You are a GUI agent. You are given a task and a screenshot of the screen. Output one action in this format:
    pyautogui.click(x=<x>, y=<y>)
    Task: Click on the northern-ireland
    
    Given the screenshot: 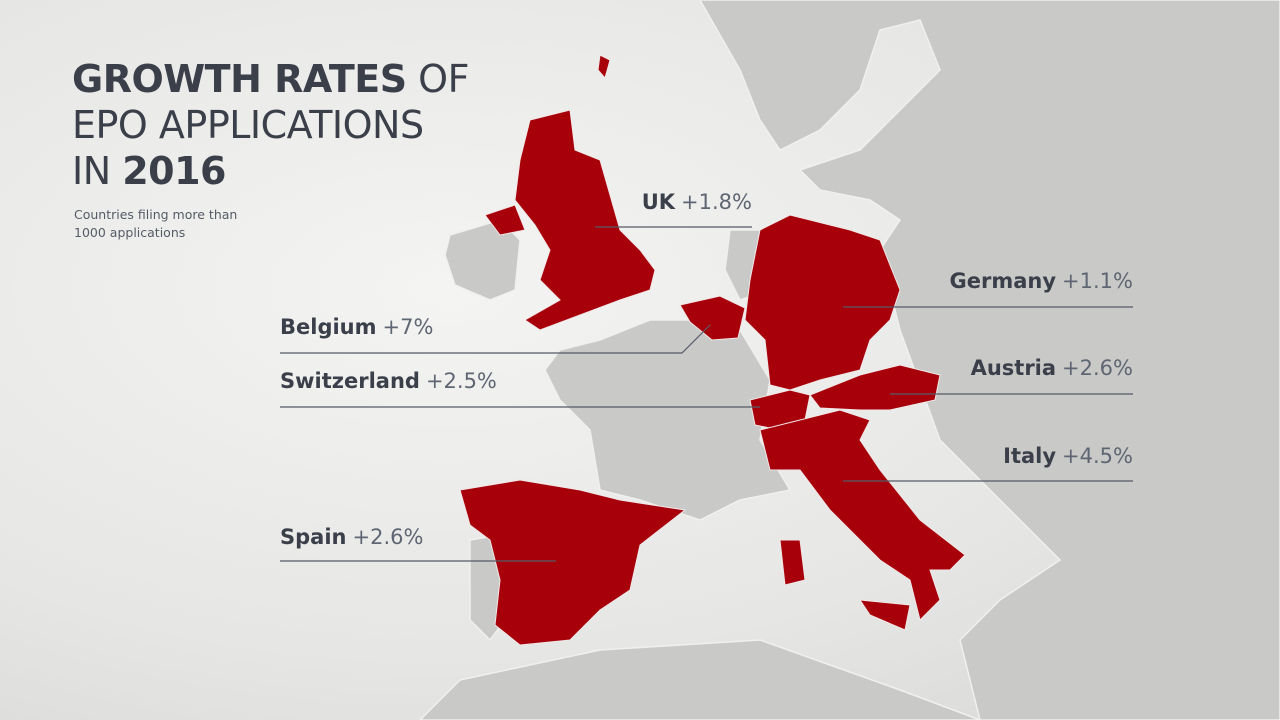 What is the action you would take?
    pyautogui.click(x=505, y=220)
    